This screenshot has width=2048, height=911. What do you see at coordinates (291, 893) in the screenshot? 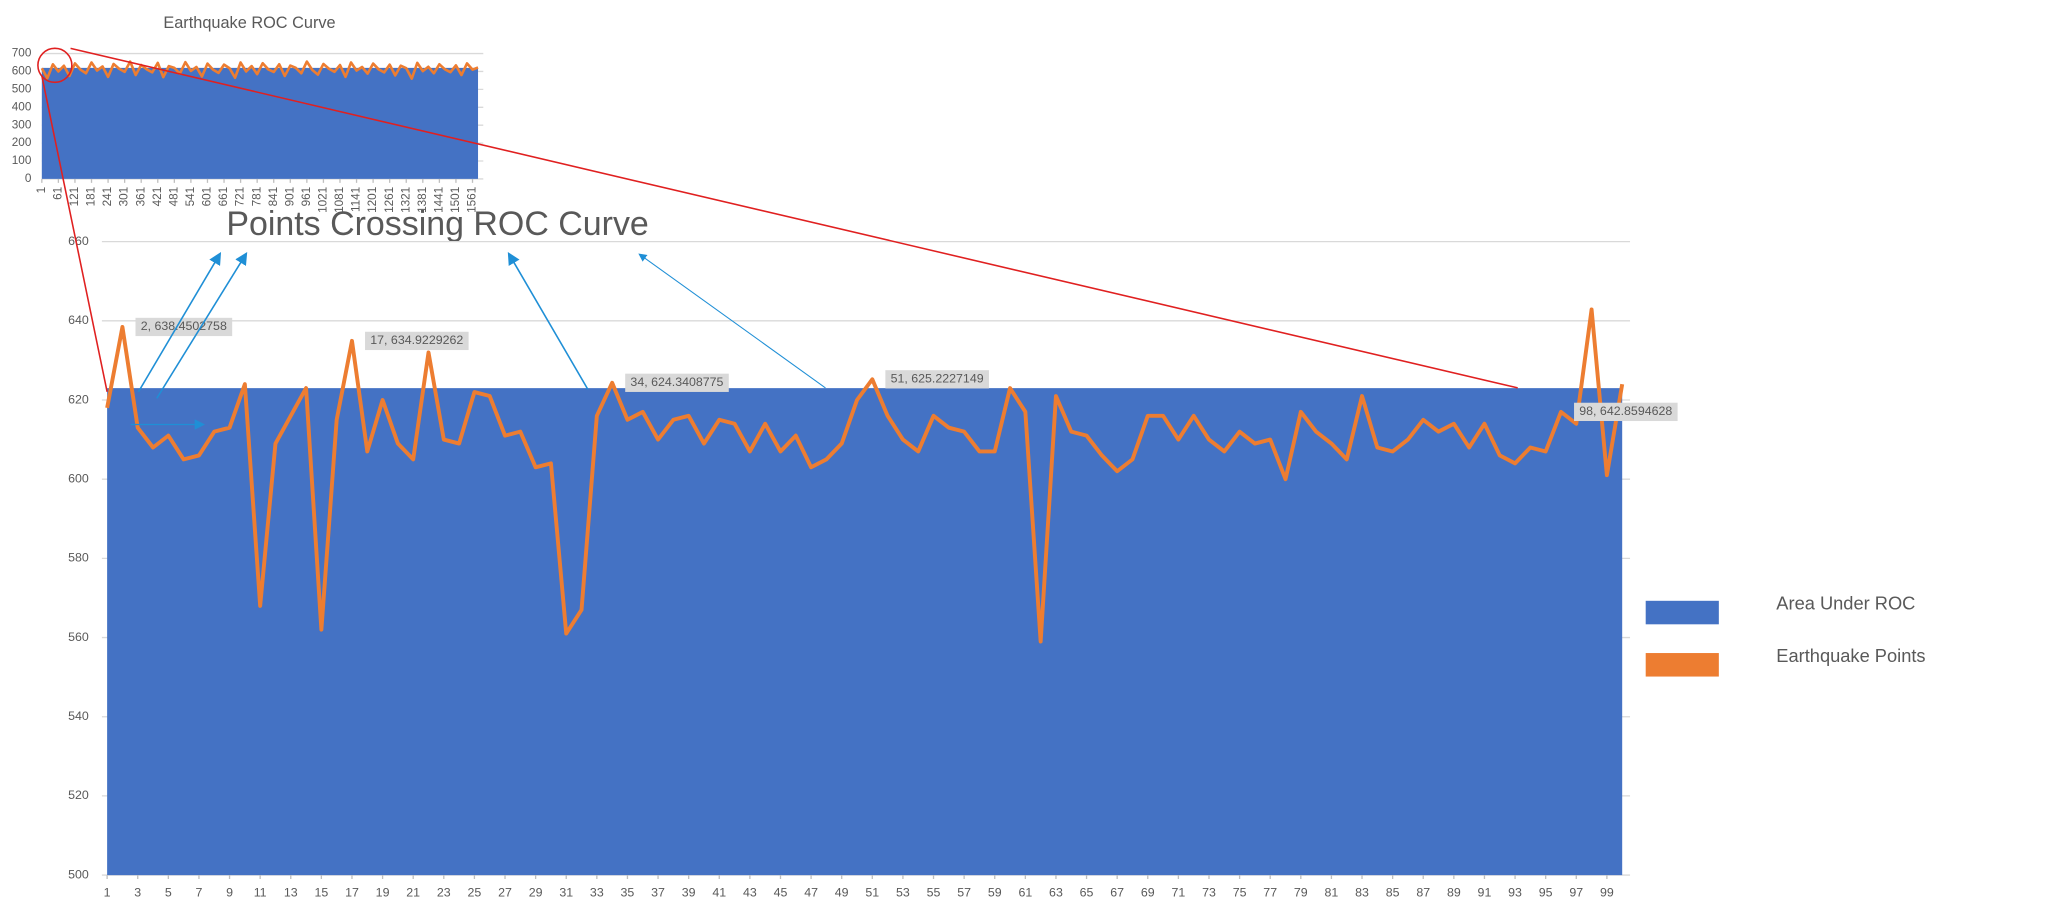
I see `x-tick-label: 13` at bounding box center [291, 893].